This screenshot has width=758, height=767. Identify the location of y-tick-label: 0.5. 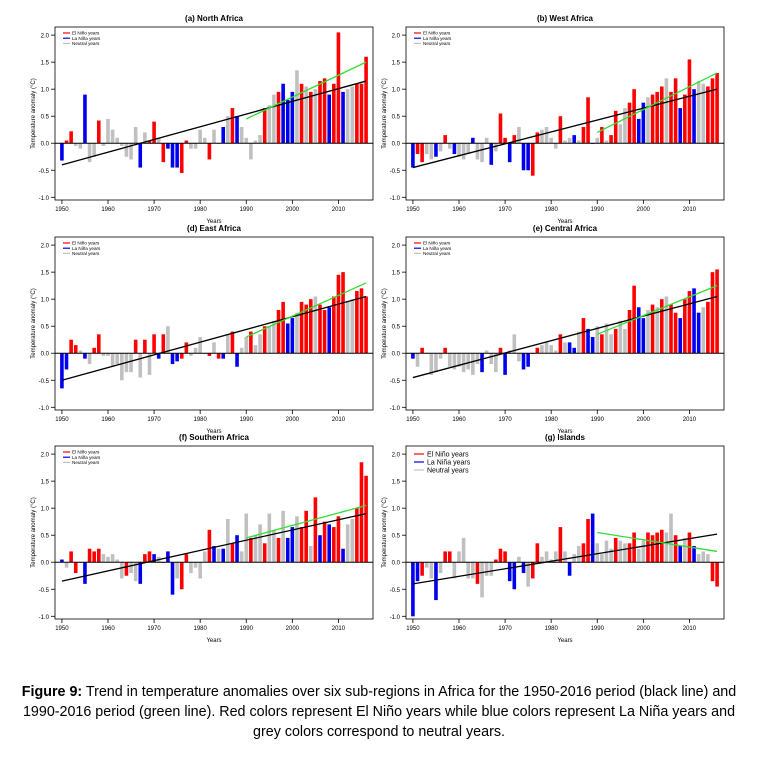
(45, 537).